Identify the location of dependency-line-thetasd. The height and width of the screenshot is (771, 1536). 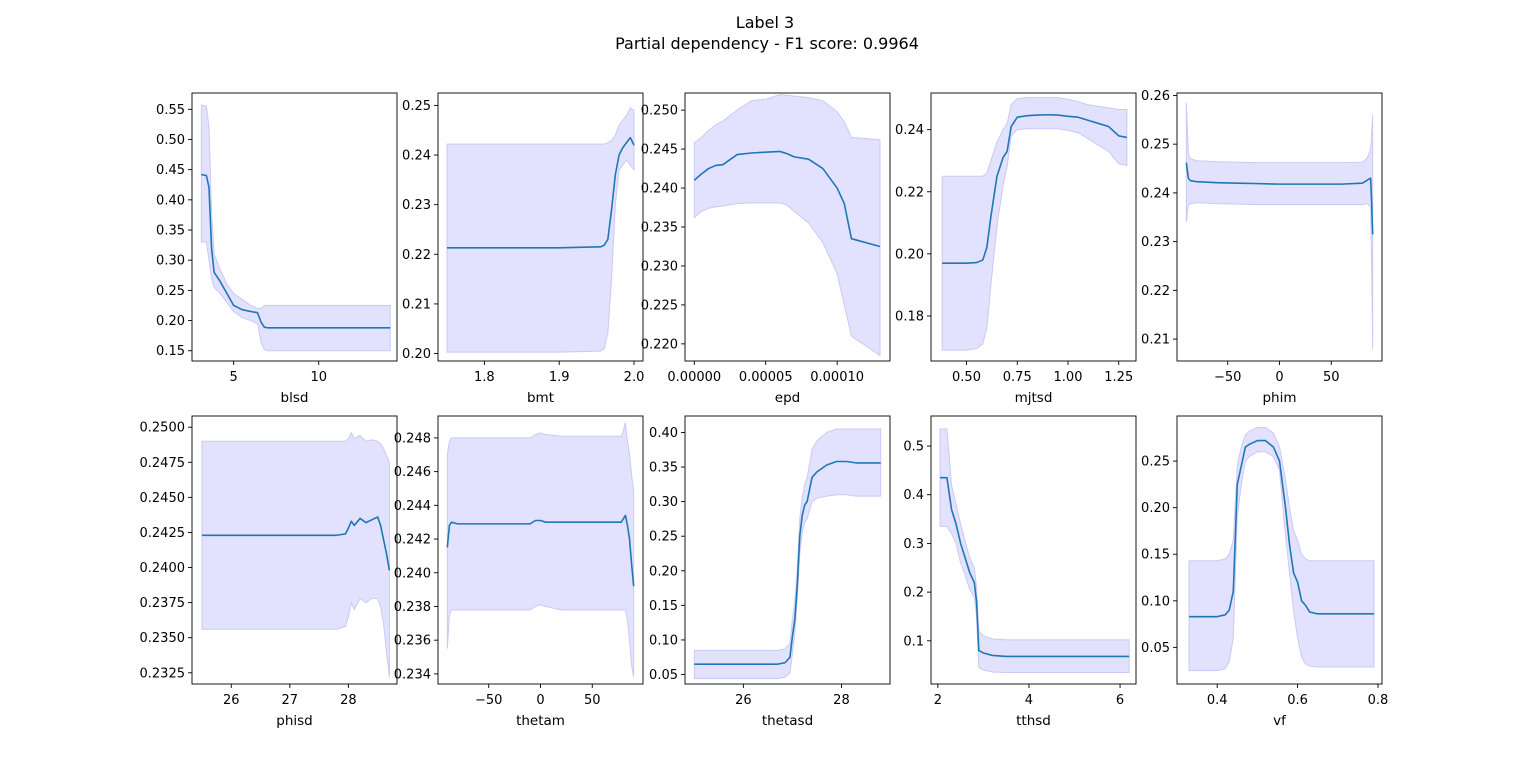
(787, 562).